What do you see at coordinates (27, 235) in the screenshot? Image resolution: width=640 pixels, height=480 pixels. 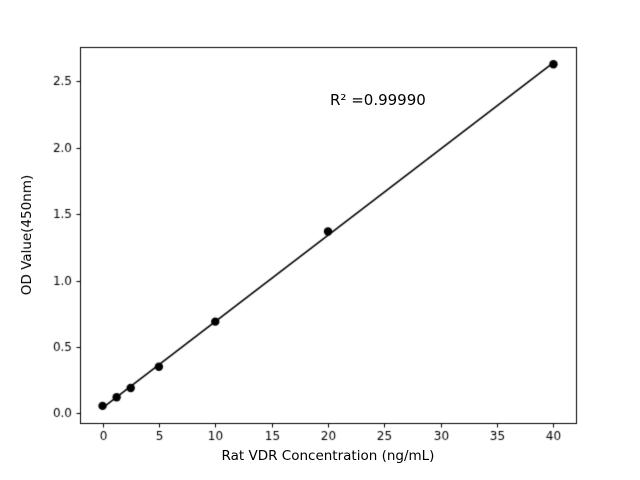 I see `y-axis-label: OD Value(450nm)` at bounding box center [27, 235].